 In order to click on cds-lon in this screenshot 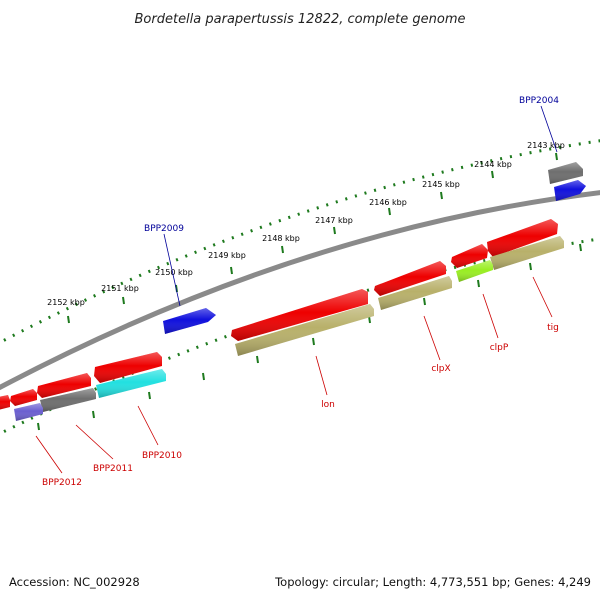, I will do `click(299, 315)`.